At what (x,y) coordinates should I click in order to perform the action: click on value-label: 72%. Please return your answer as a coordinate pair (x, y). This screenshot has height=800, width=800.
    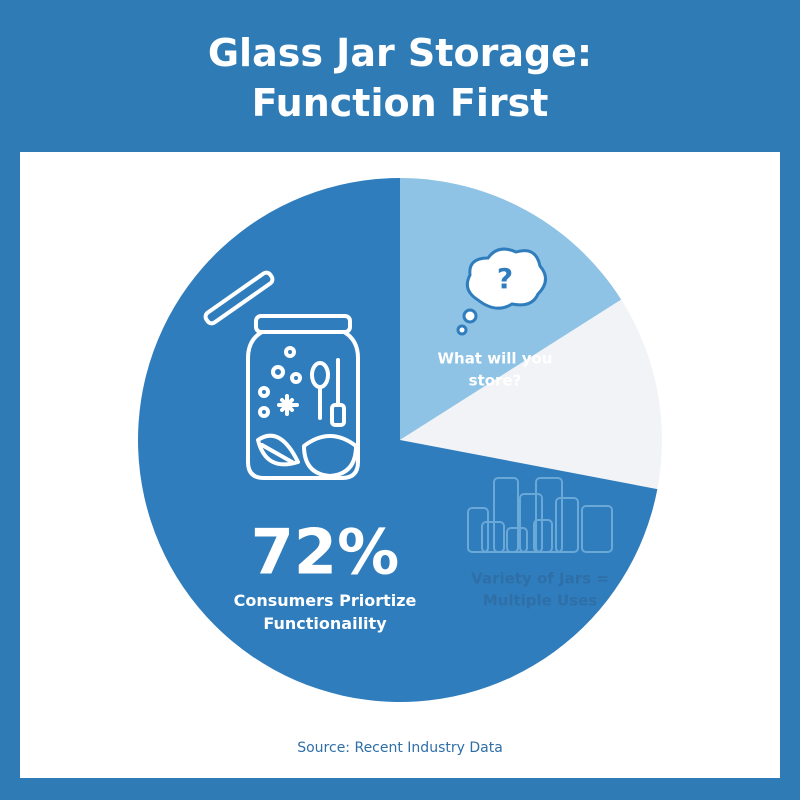
    Looking at the image, I should click on (325, 552).